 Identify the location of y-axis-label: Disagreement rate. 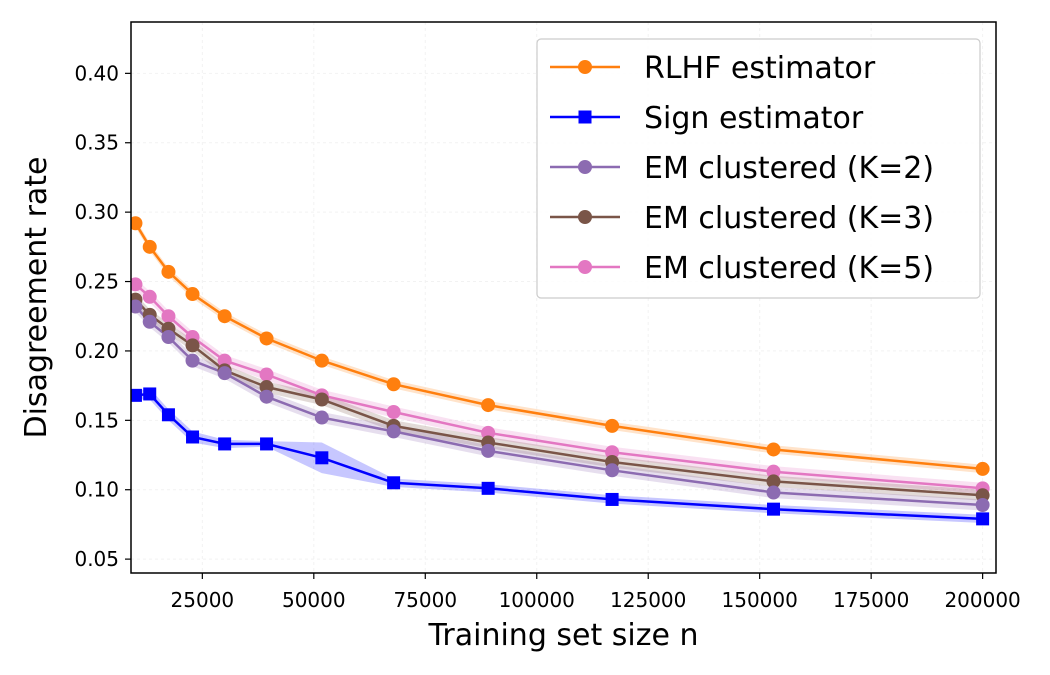
(36, 297).